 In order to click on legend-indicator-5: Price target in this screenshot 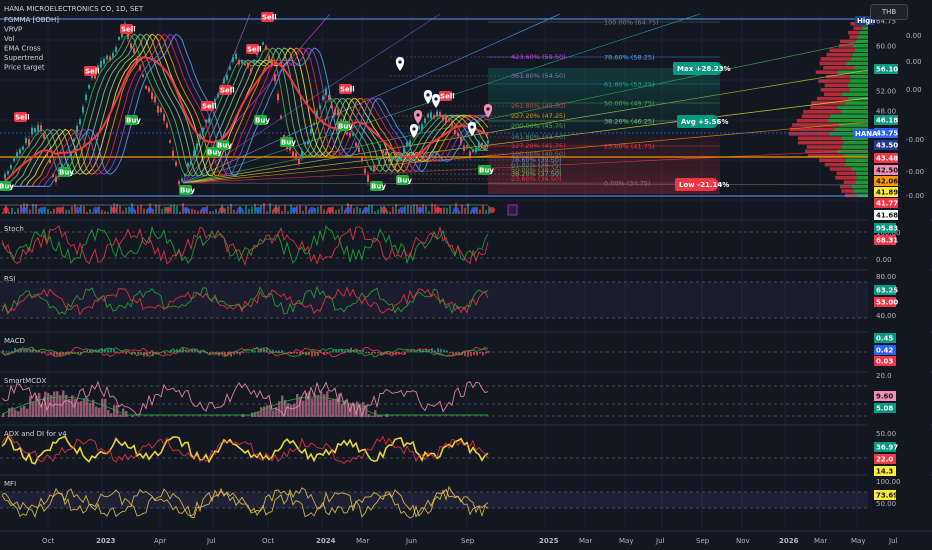, I will do `click(24, 68)`.